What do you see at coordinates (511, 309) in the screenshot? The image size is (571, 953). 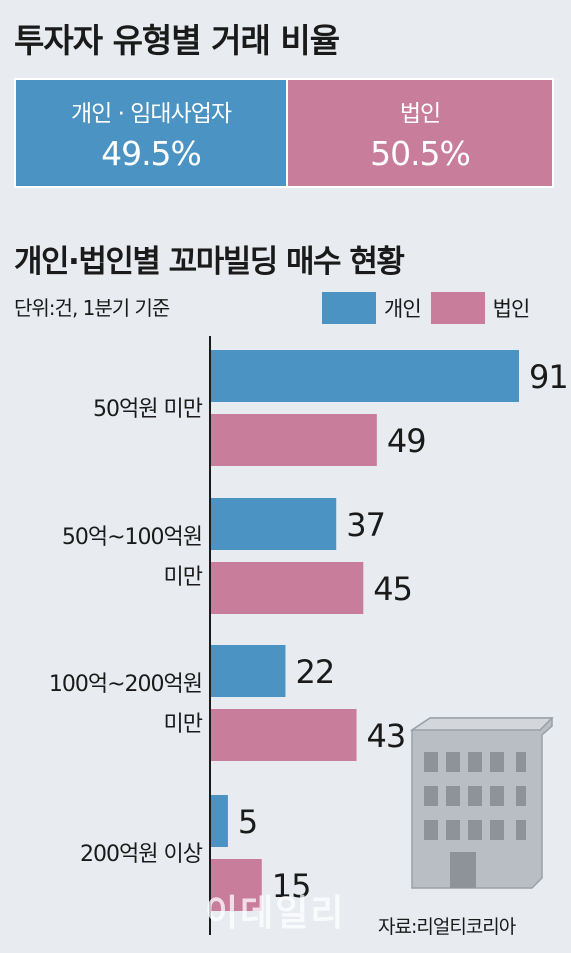 I see `legend-label-corporate: 법인` at bounding box center [511, 309].